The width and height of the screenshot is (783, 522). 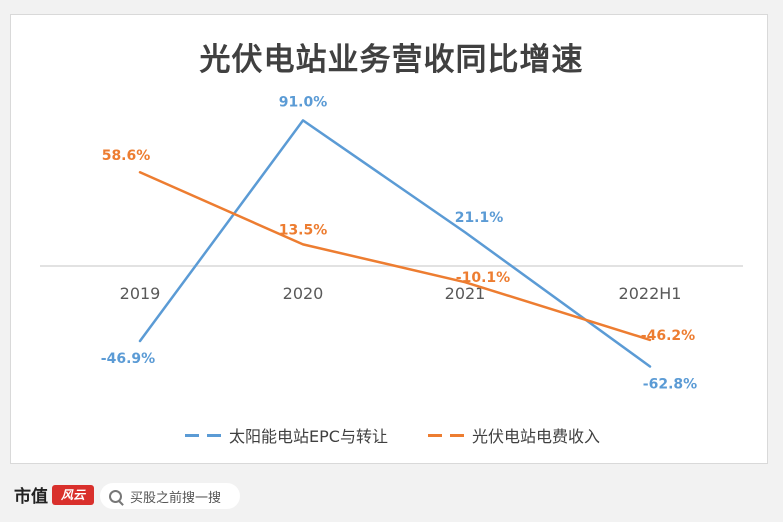 I want to click on data-label: -46.9%, so click(x=128, y=359).